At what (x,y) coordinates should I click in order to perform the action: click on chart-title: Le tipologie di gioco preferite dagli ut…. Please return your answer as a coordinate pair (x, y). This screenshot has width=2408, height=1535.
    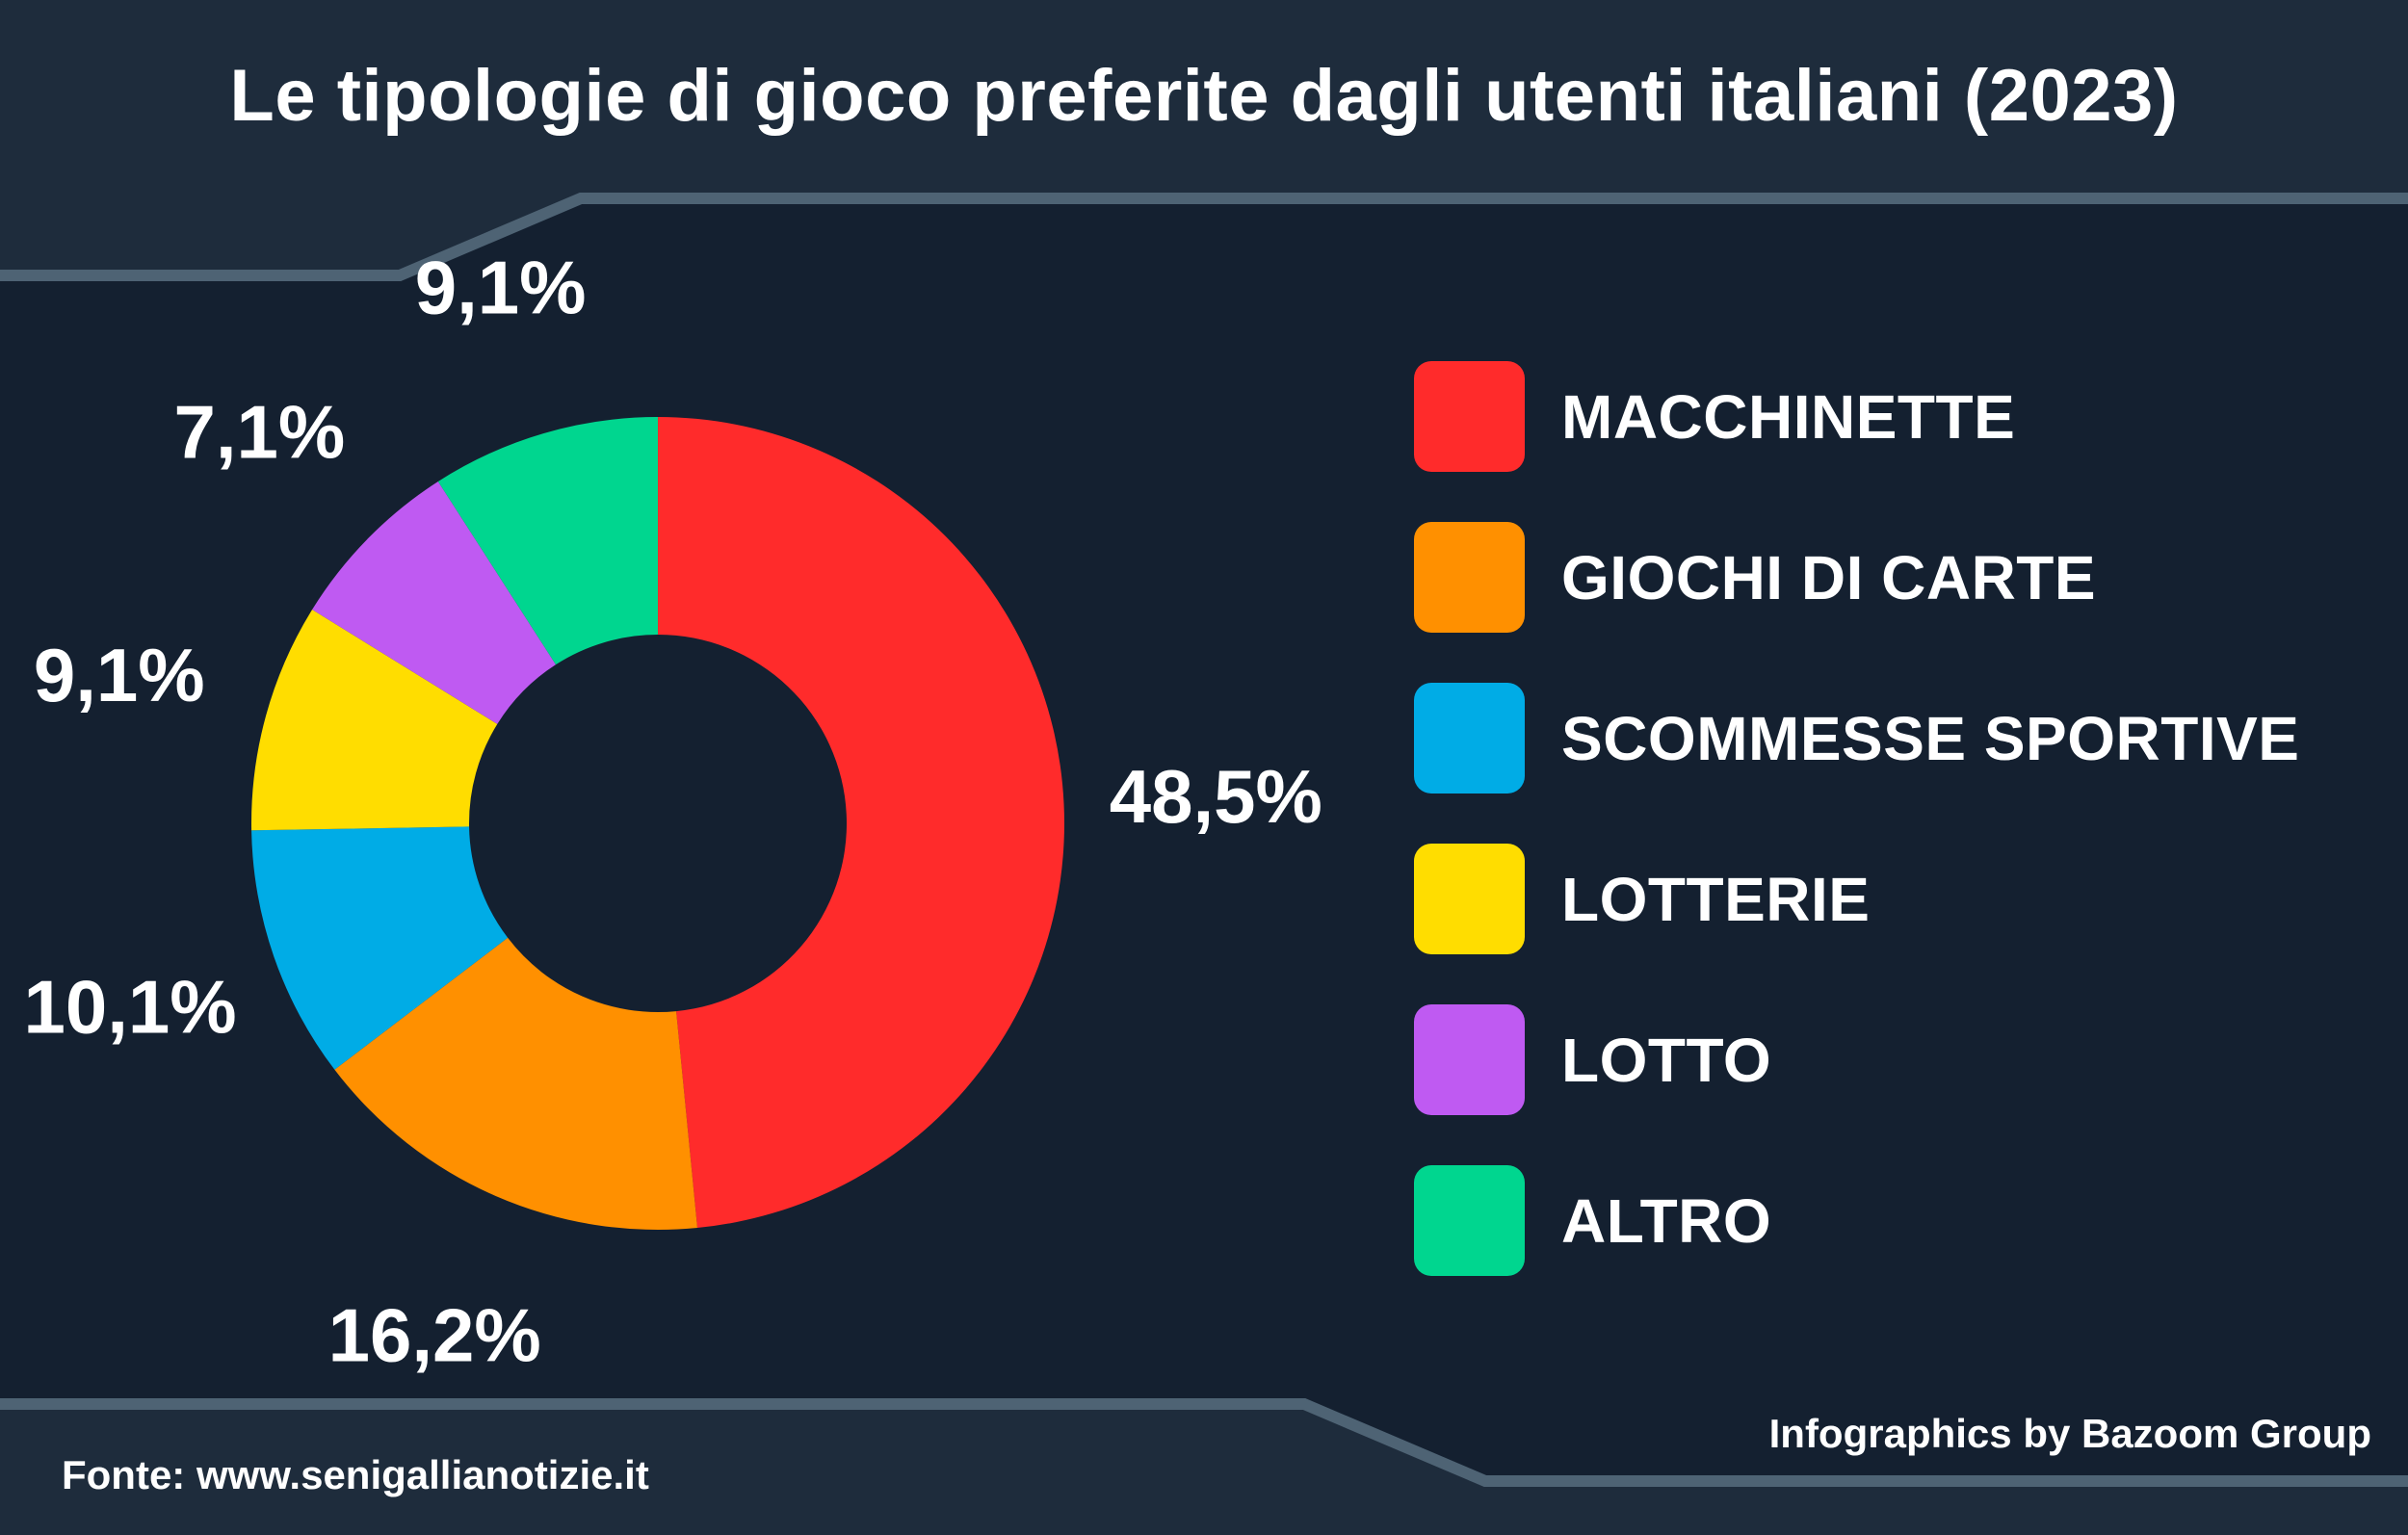
    Looking at the image, I should click on (1204, 96).